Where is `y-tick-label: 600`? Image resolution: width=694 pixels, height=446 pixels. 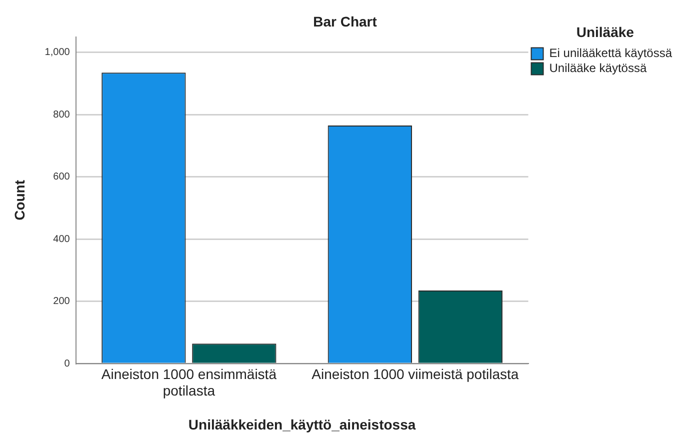
y-tick-label: 600 is located at coordinates (61, 177).